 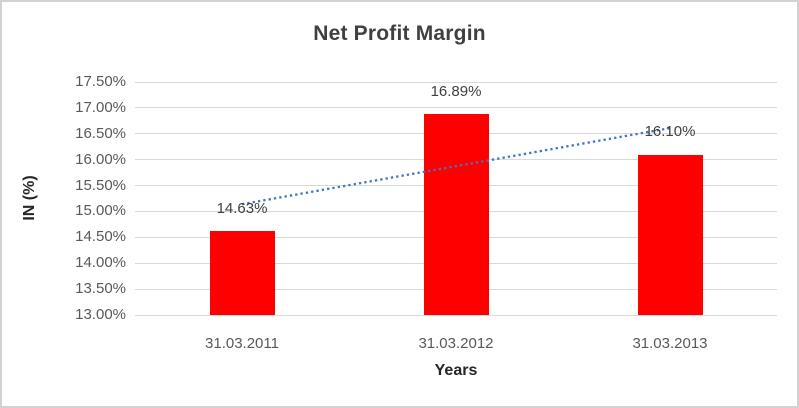 I want to click on y-tick-label: 17.50%, so click(x=100, y=81).